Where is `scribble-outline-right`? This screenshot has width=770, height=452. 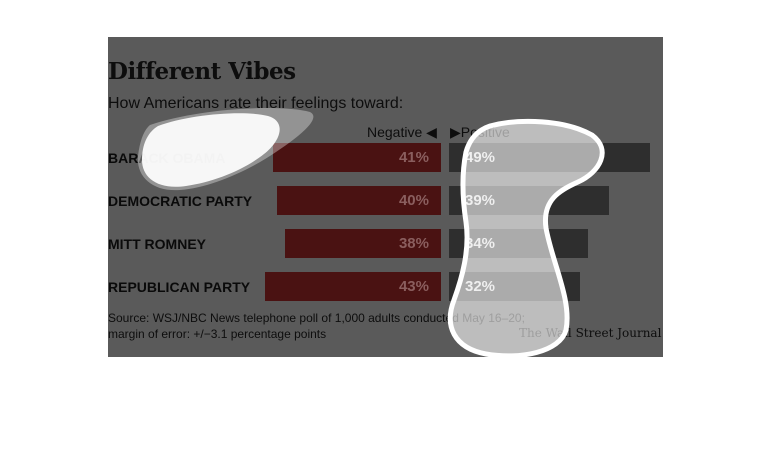
scribble-outline-right is located at coordinates (526, 238).